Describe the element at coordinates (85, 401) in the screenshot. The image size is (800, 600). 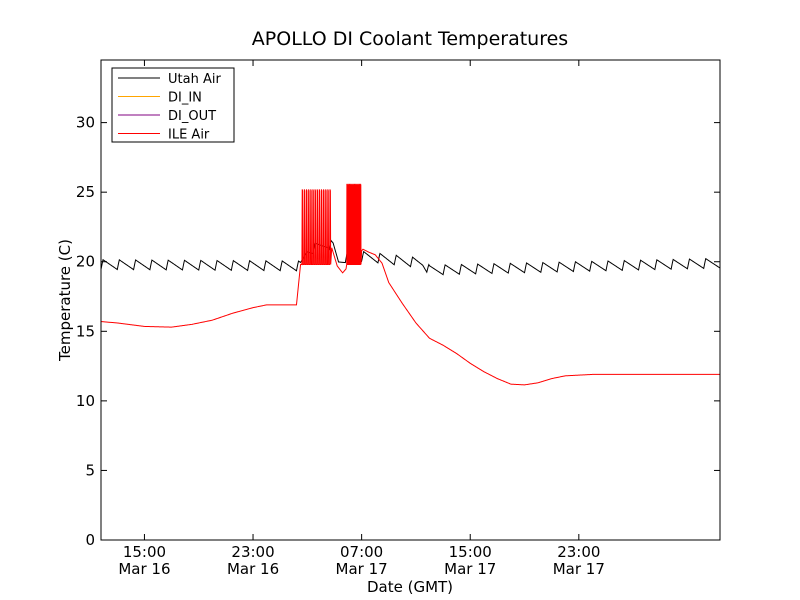
I see `y-tick-label: 10` at that location.